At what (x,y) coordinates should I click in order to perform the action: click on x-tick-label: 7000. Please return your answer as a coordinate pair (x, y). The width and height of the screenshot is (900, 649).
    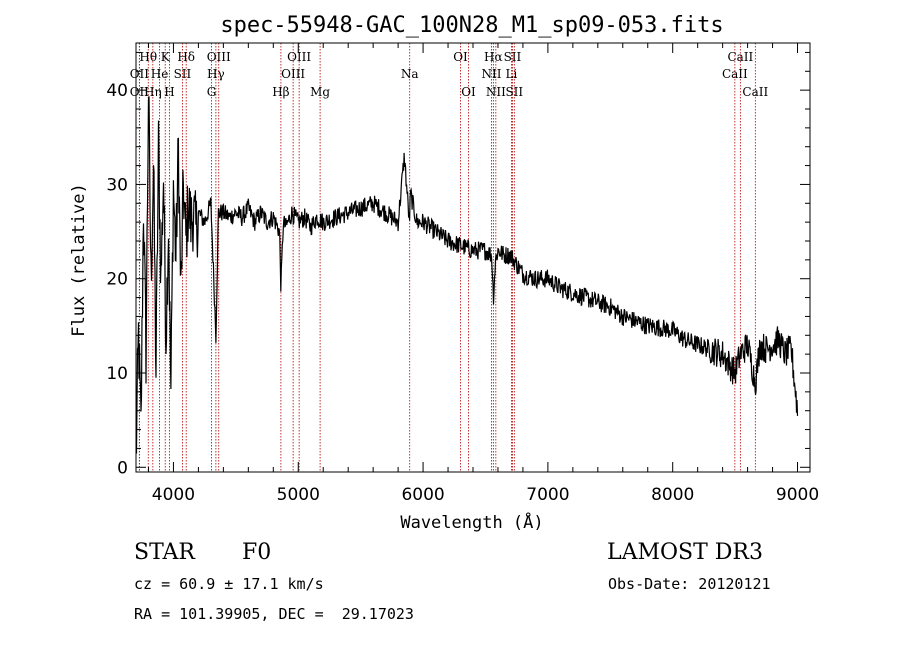
    Looking at the image, I should click on (547, 495).